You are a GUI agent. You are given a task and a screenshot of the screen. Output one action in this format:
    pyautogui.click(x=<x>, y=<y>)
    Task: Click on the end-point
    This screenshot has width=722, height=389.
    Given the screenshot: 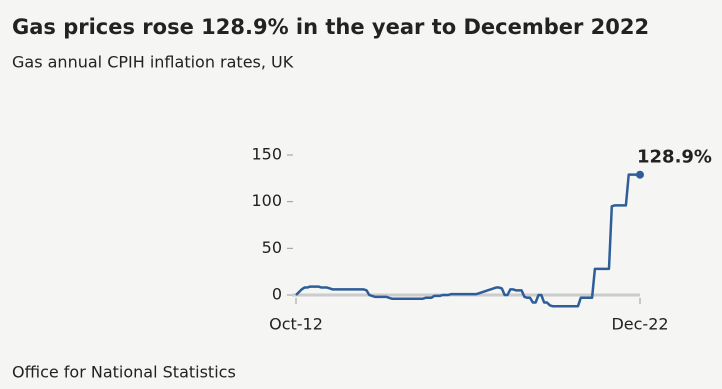 What is the action you would take?
    pyautogui.click(x=640, y=174)
    